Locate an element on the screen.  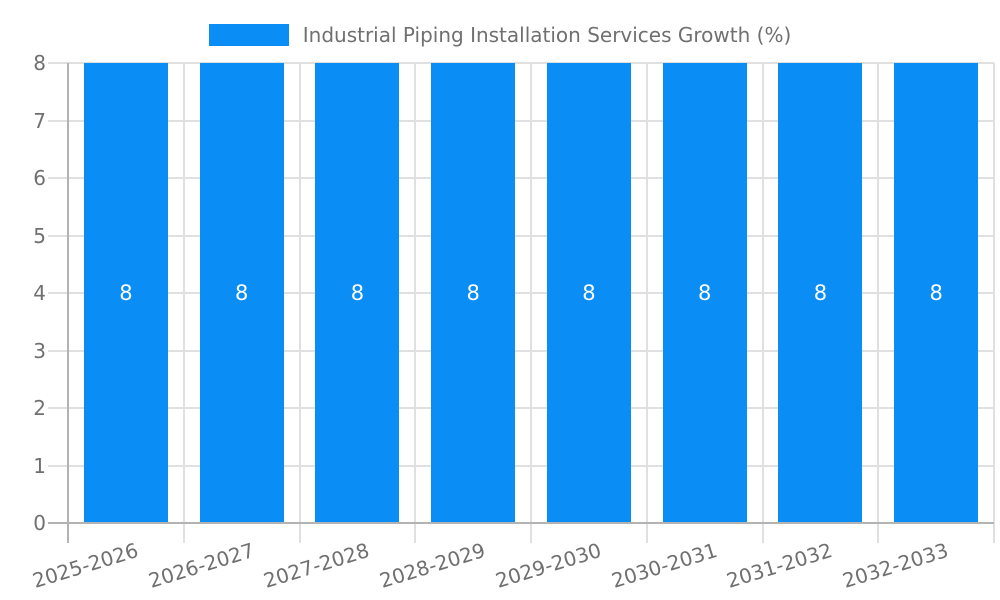
y-tick-label: 4 is located at coordinates (39, 293).